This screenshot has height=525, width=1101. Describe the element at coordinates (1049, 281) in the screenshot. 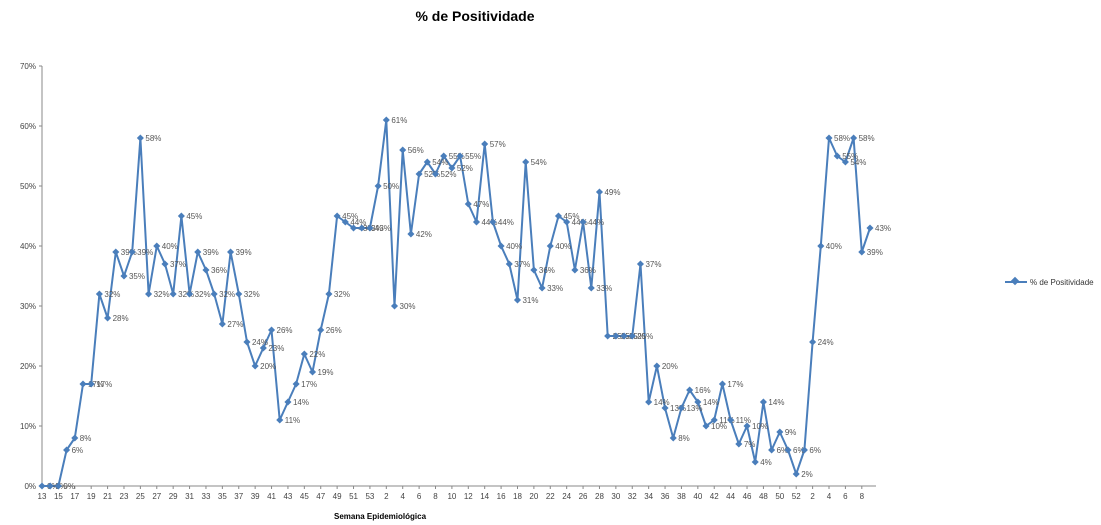

I see `legend: % de Positividade` at that location.